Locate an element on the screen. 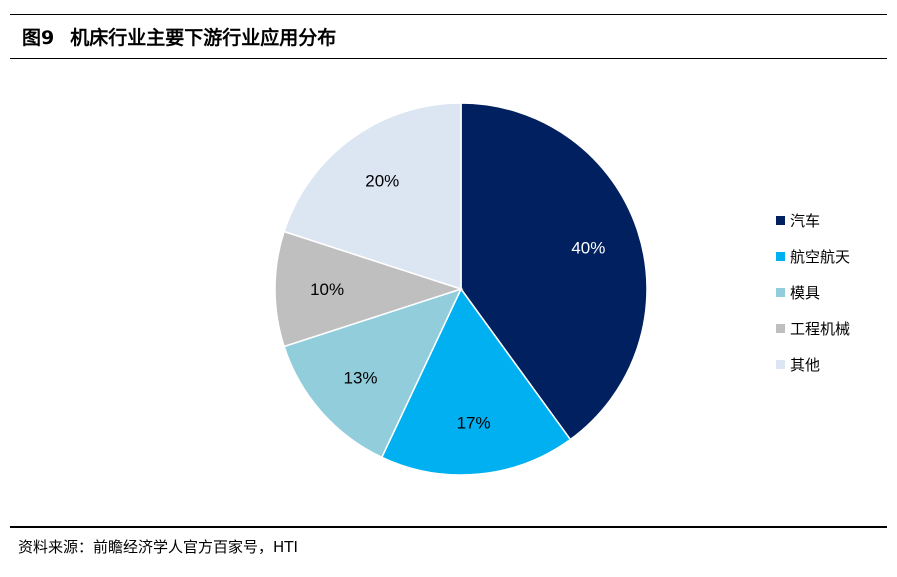  slice-data-label-3: 10% is located at coordinates (327, 289).